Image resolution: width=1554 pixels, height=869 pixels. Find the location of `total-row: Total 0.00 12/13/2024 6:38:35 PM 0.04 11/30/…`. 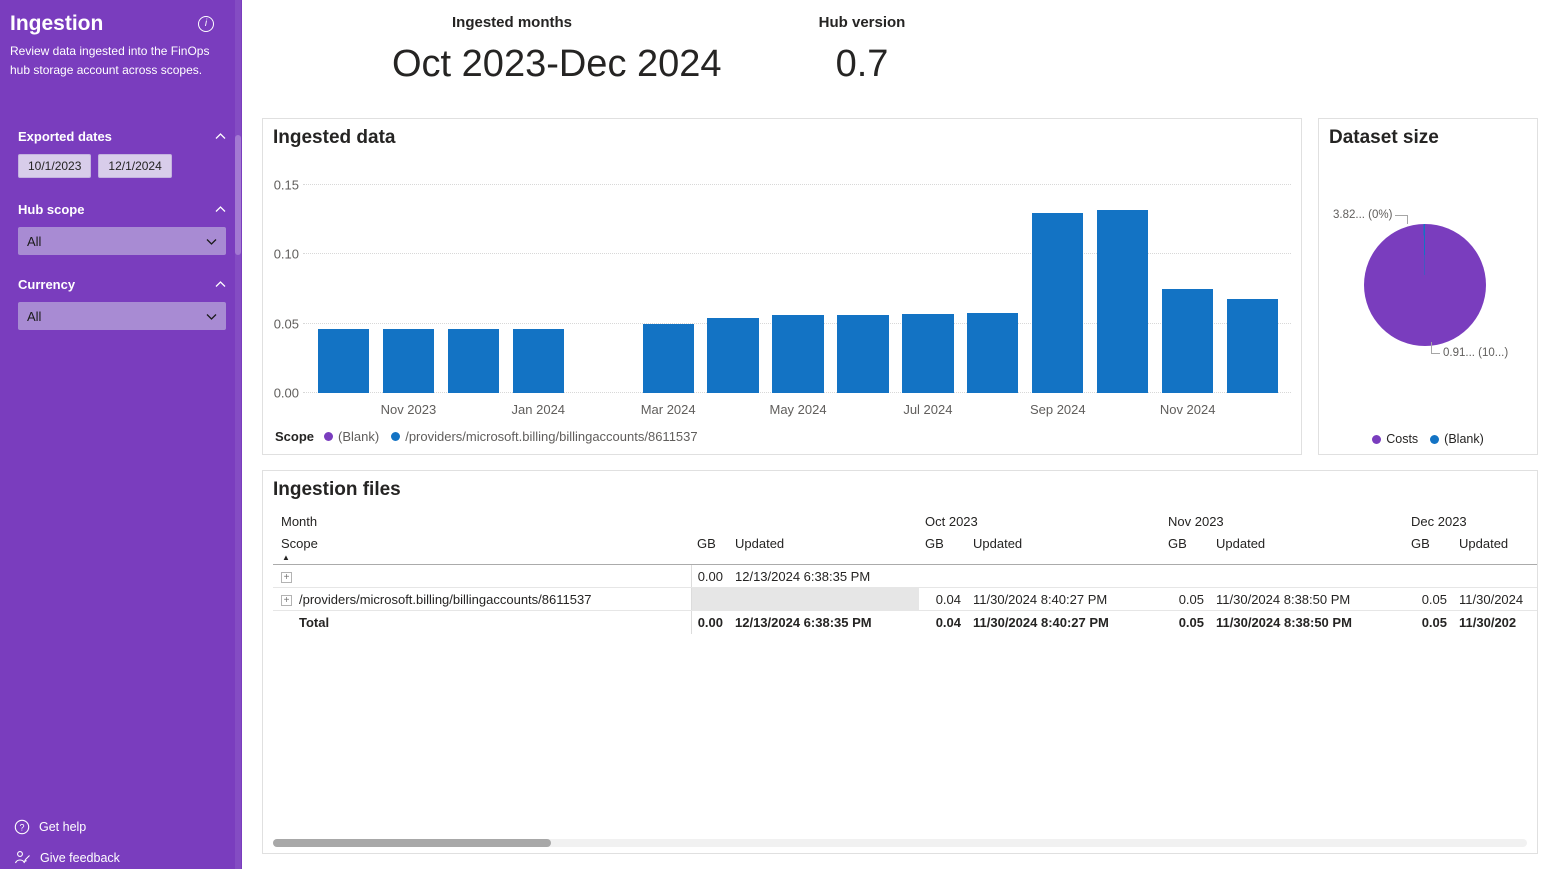

total-row: Total 0.00 12/13/2024 6:38:35 PM 0.04 11/30/… is located at coordinates (905, 622).